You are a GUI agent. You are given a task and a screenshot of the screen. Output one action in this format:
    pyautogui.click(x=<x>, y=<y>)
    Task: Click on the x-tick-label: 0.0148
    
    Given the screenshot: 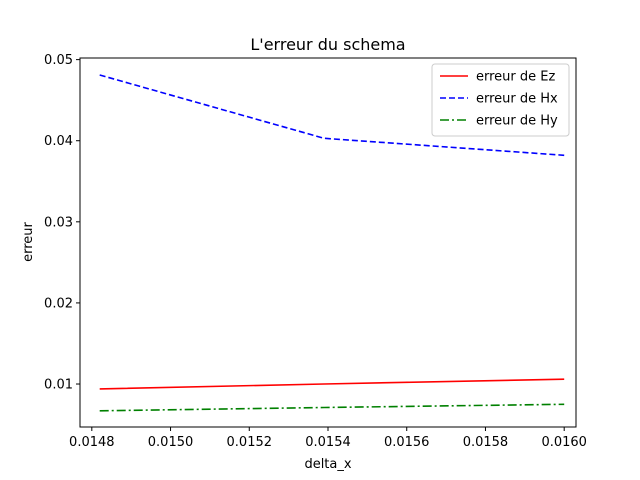 What is the action you would take?
    pyautogui.click(x=92, y=442)
    